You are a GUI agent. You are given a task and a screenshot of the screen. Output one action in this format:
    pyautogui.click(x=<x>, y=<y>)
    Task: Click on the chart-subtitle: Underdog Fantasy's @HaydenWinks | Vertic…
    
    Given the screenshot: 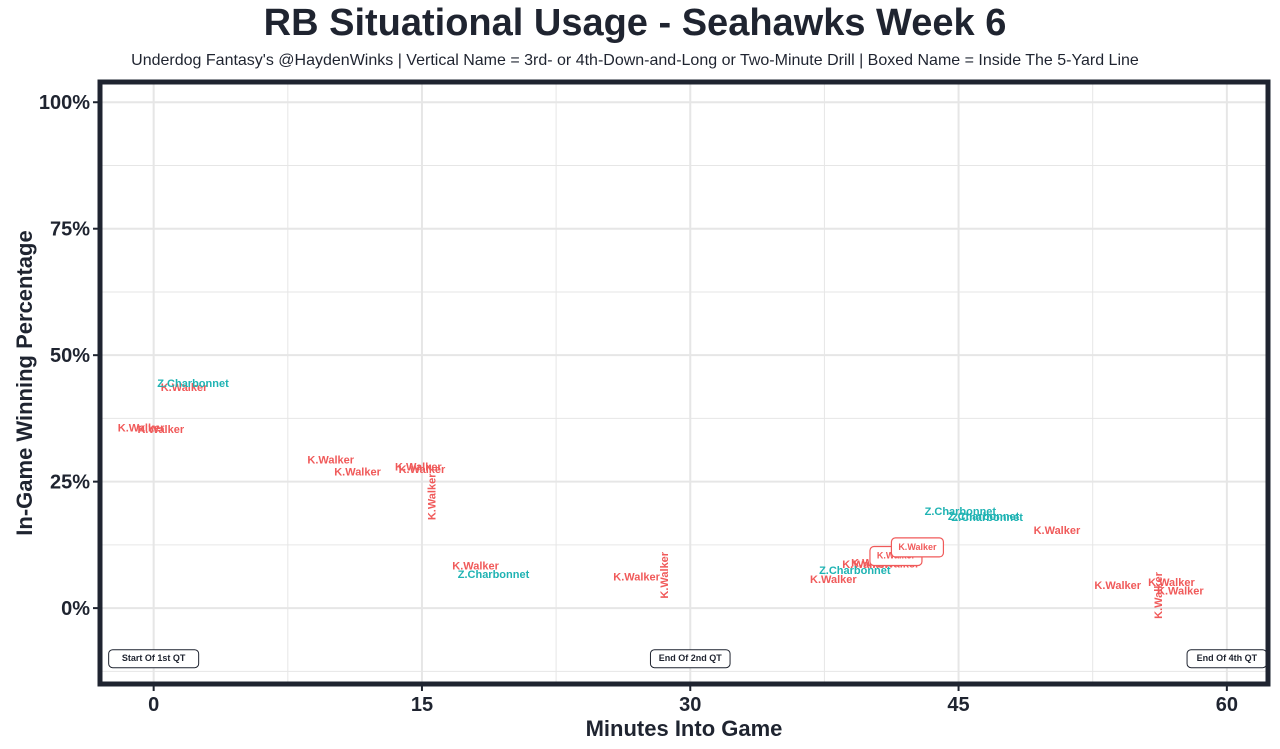 What is the action you would take?
    pyautogui.click(x=635, y=60)
    